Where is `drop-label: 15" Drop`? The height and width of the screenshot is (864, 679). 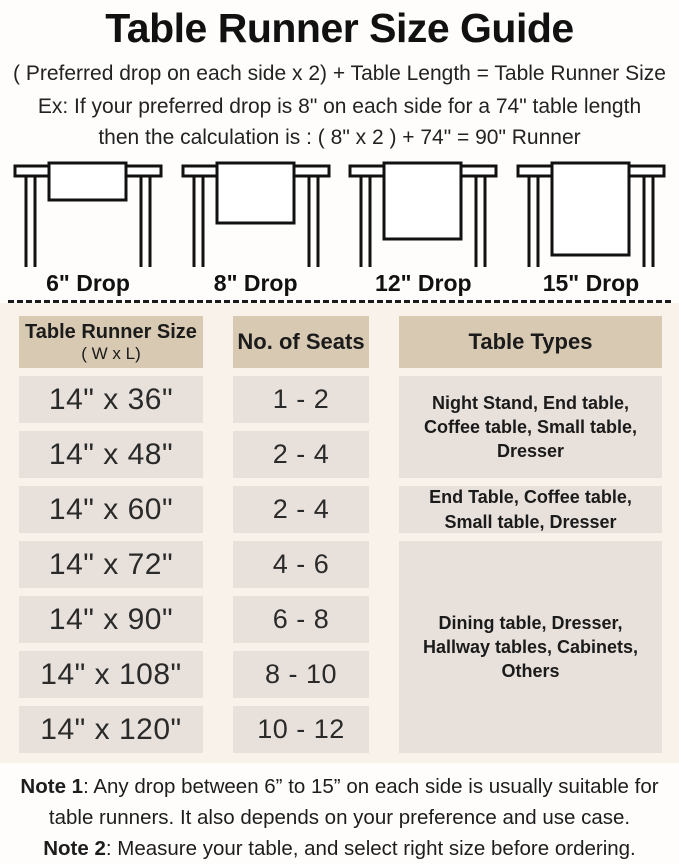 drop-label: 15" Drop is located at coordinates (591, 283).